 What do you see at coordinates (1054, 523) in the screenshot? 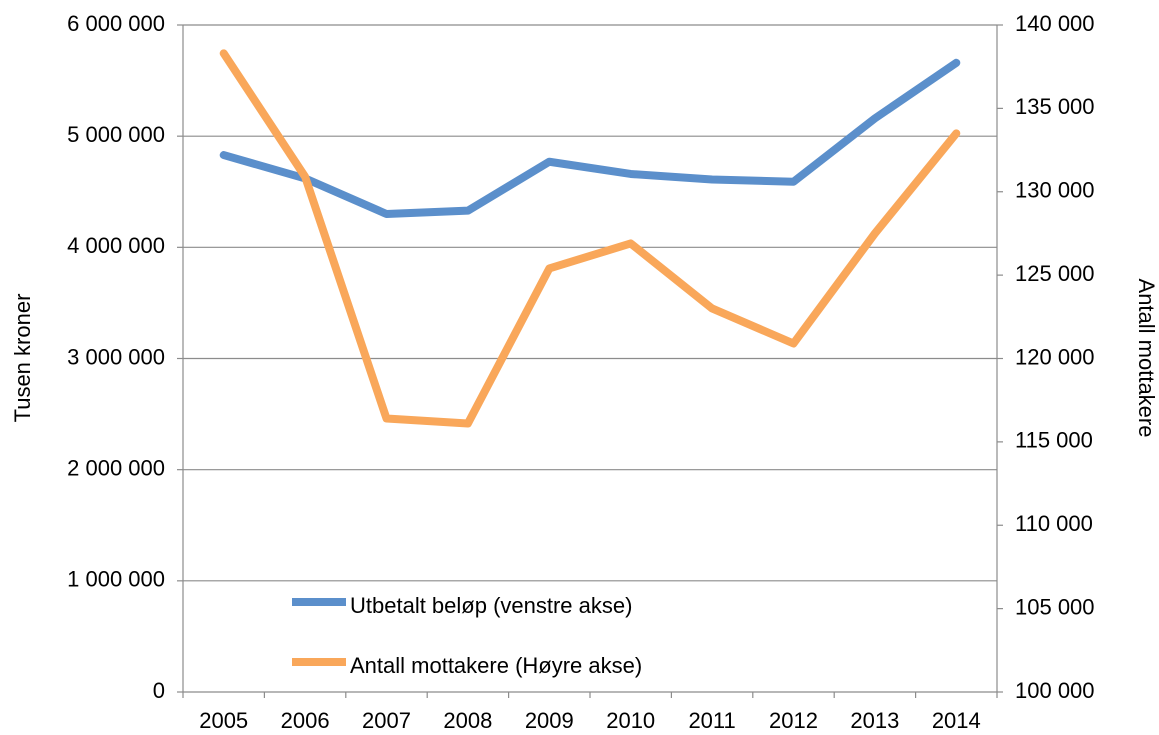
I see `y2-tick-label: 110 000` at bounding box center [1054, 523].